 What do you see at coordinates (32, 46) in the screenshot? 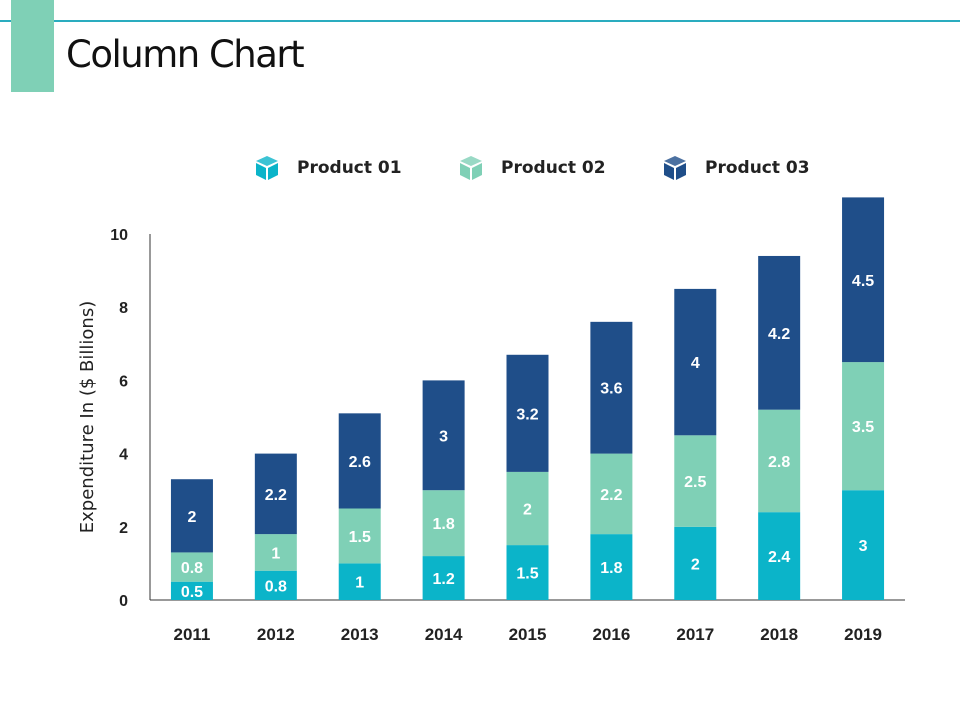
I see `title-accent-bar` at bounding box center [32, 46].